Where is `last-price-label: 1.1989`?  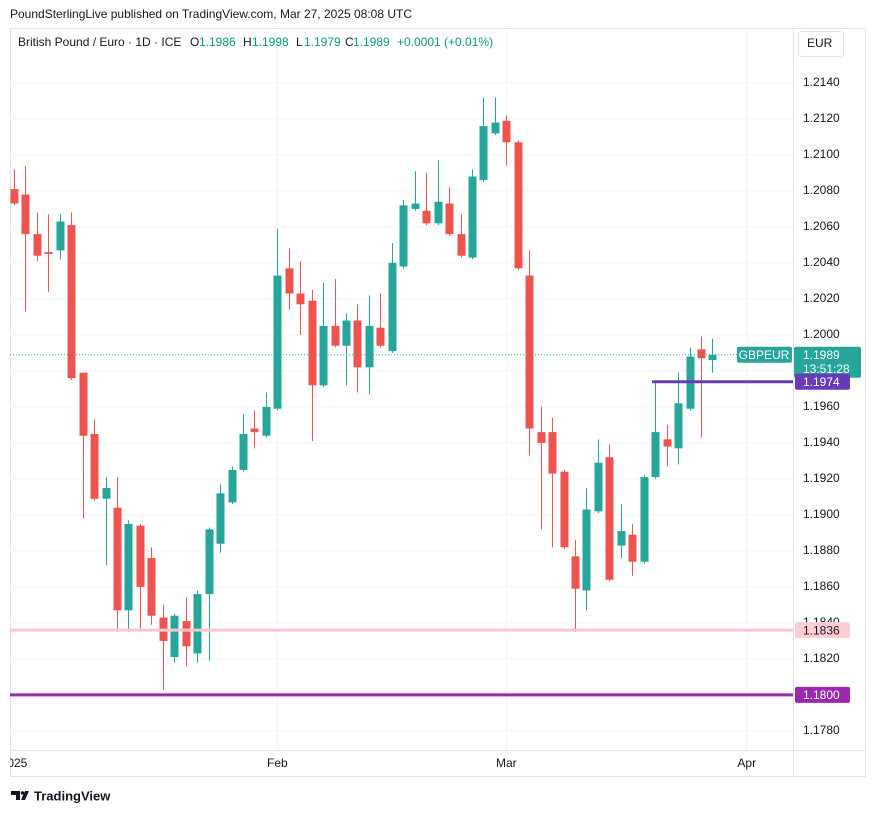
last-price-label: 1.1989 is located at coordinates (821, 355).